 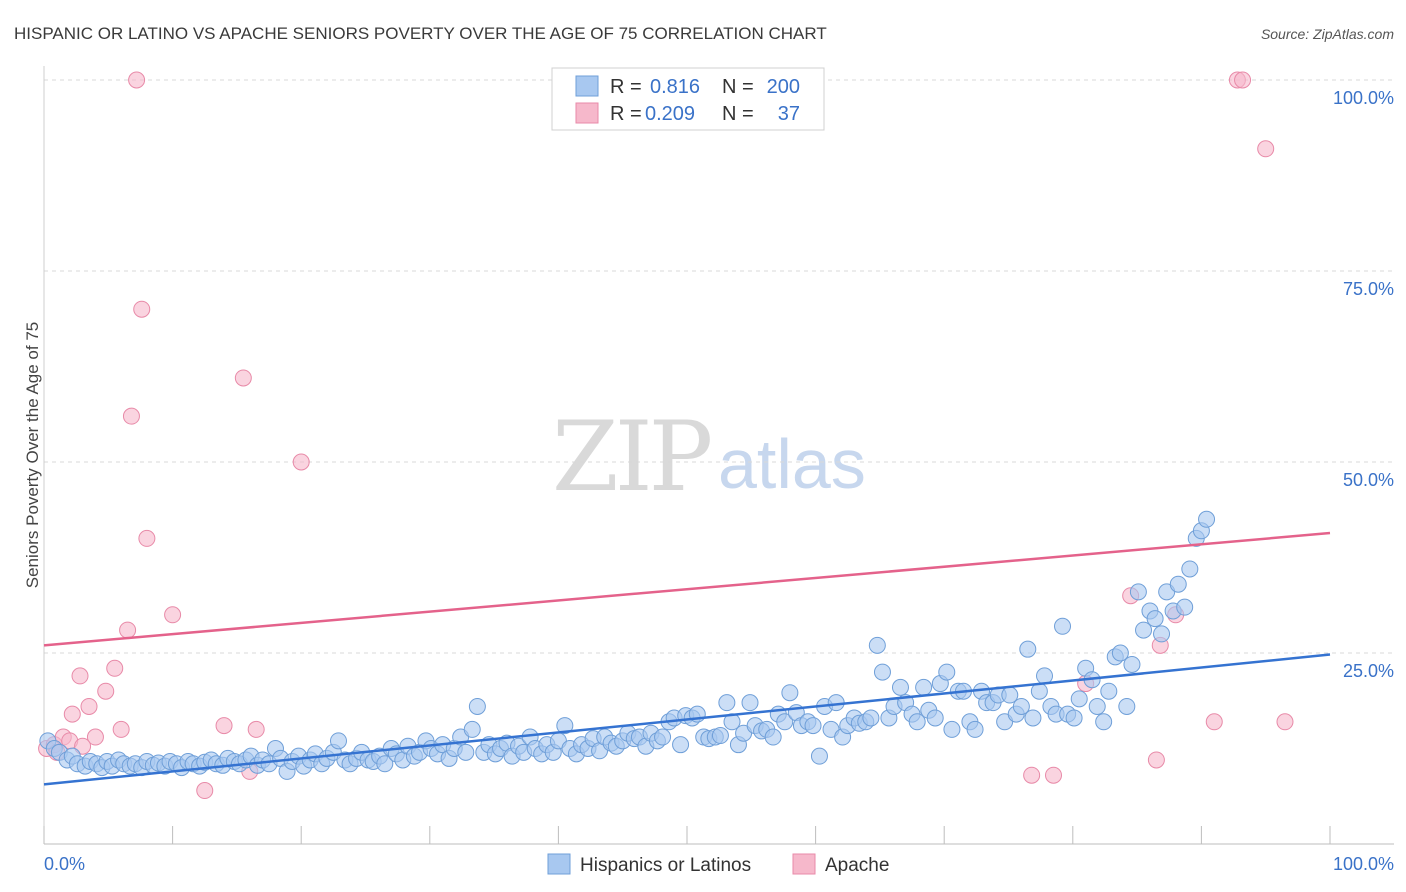 What do you see at coordinates (688, 99) in the screenshot?
I see `correlation-legend: R = 0.816 N = 200 R = 0.209 N = 37` at bounding box center [688, 99].